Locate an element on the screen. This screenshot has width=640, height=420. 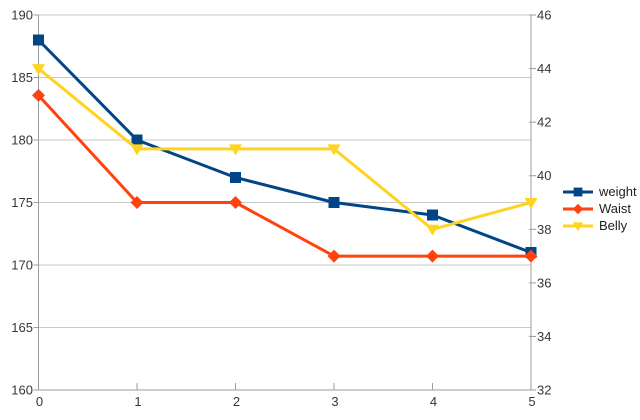
svg-text: 165 is located at coordinates (22, 327).